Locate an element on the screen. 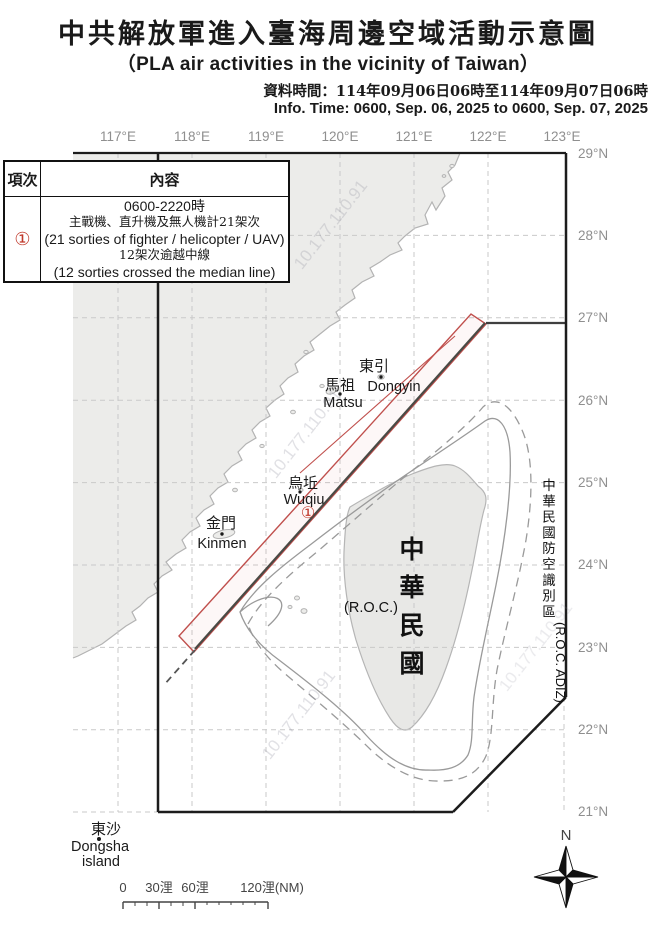 The image size is (656, 948). col-header-content: 內容 is located at coordinates (164, 179).